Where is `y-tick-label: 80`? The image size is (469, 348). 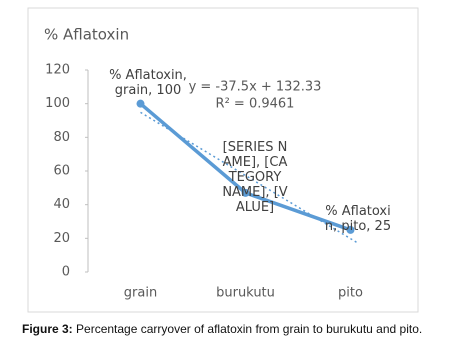 y-tick-label: 80 is located at coordinates (61, 137).